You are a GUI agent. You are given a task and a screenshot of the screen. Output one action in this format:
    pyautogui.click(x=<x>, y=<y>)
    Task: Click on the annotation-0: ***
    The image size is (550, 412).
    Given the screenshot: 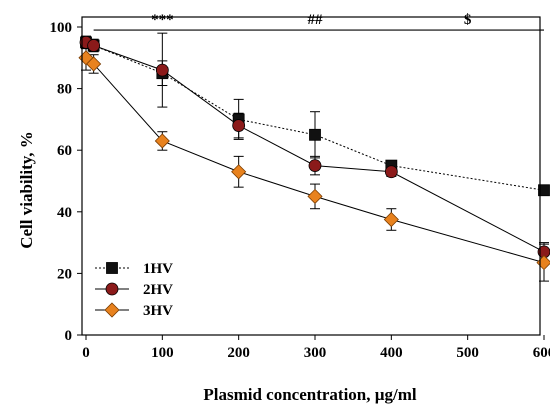 What is the action you would take?
    pyautogui.click(x=162, y=20)
    